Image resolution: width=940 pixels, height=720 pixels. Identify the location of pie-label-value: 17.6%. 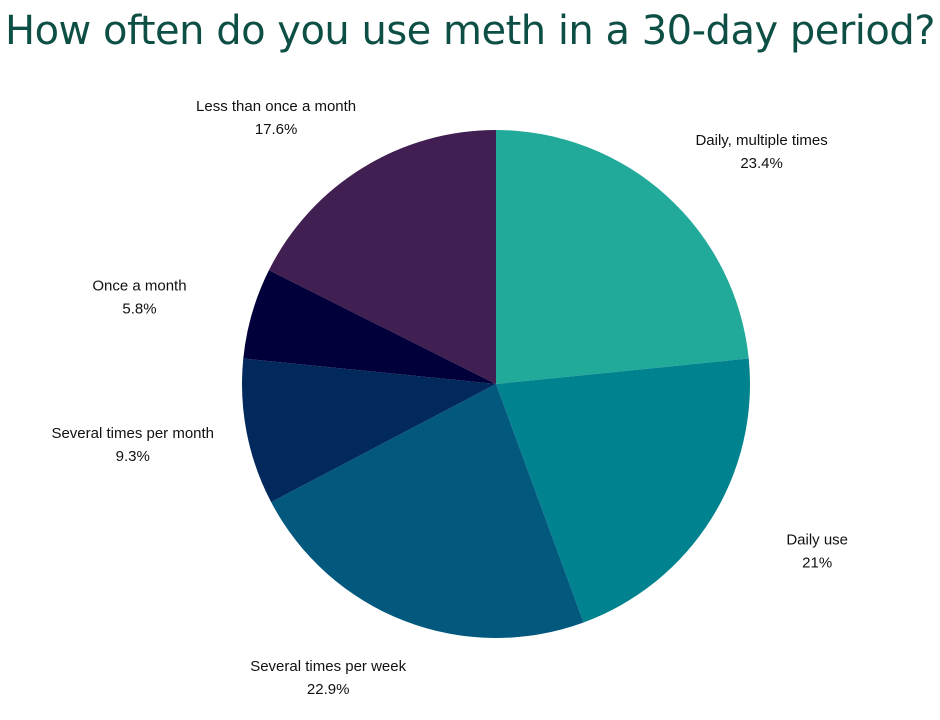
(276, 129).